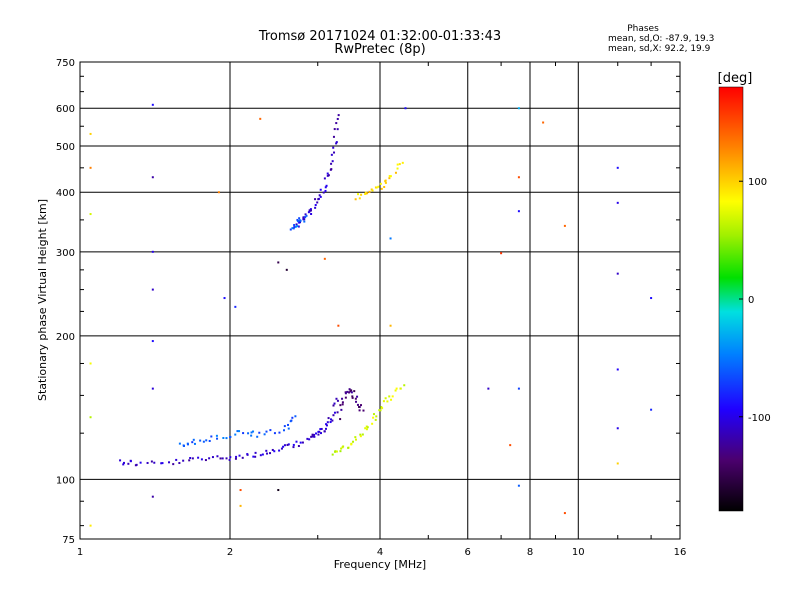  Describe the element at coordinates (65, 63) in the screenshot. I see `y-tick-label: 750` at that location.